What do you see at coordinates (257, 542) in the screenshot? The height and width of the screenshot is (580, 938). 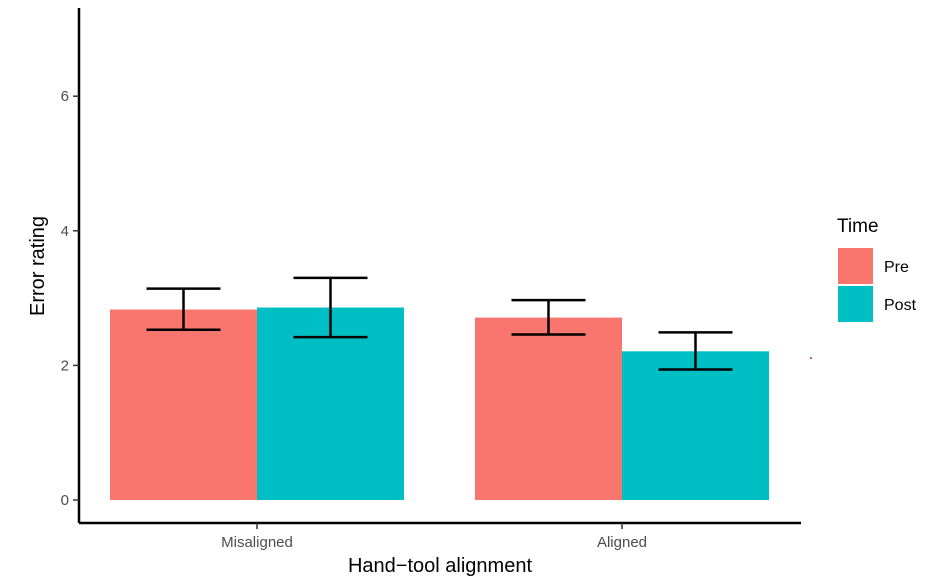 I see `x-tick-label: Misaligned` at bounding box center [257, 542].